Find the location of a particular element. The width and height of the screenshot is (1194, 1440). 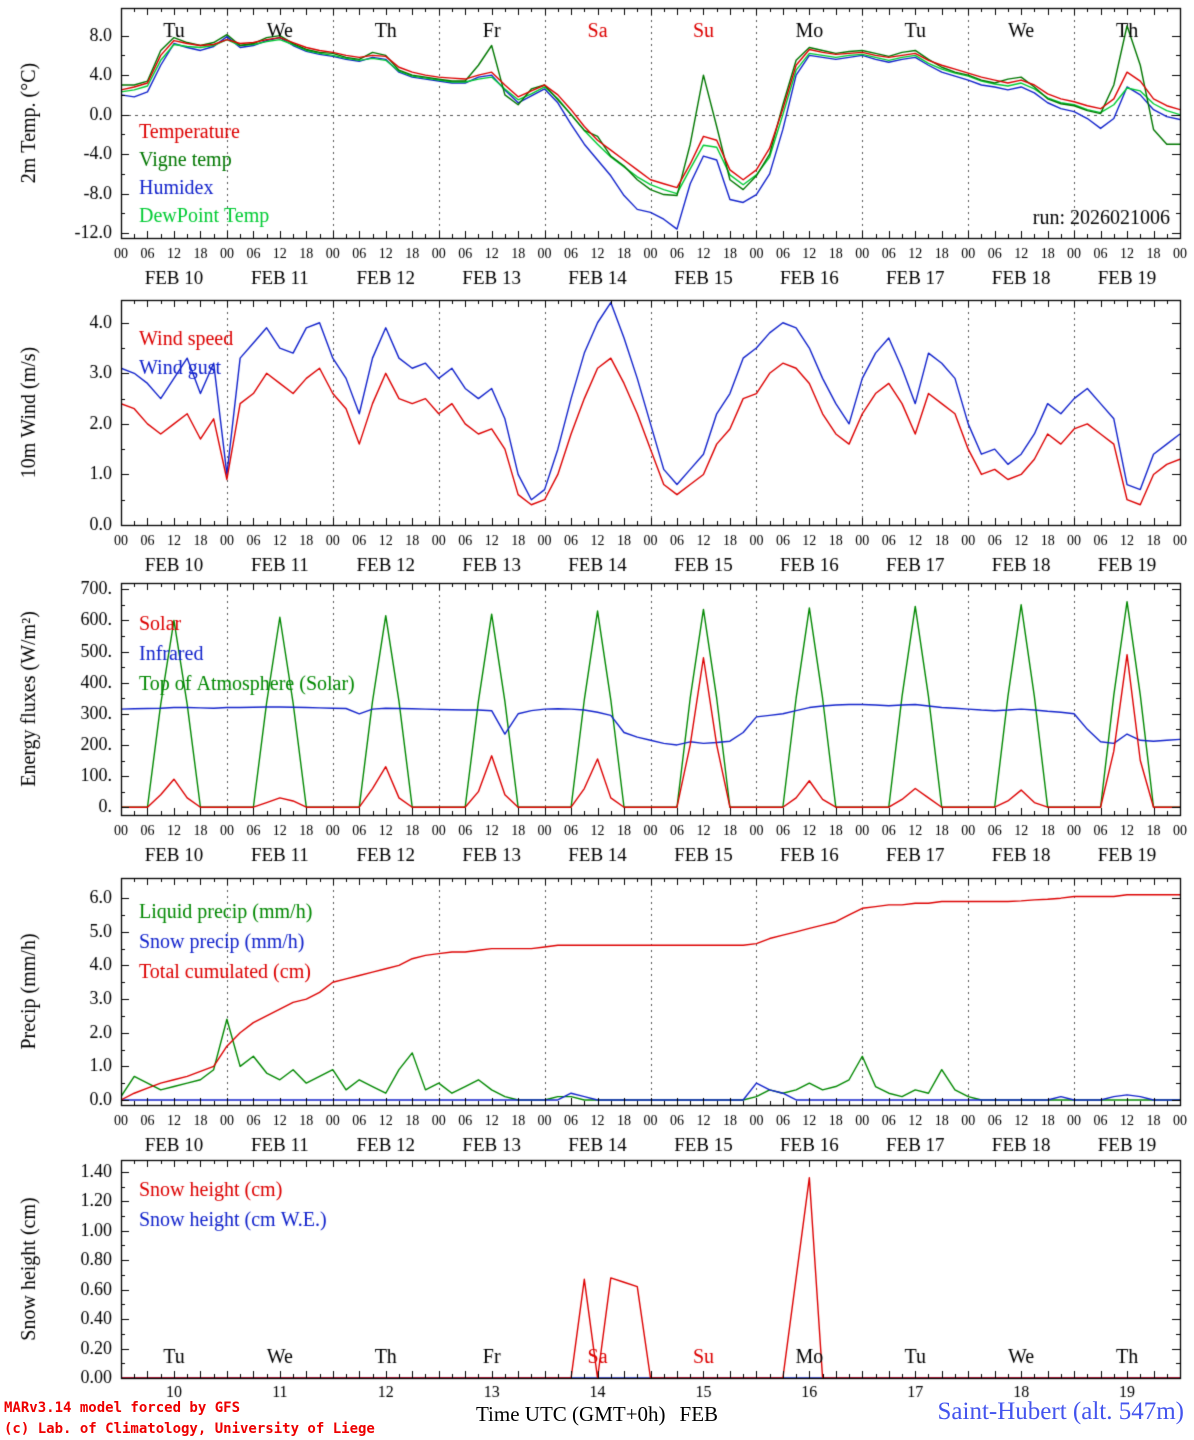

time-axis-label: Time UTC (GMT+0h) FEB is located at coordinates (597, 1414).